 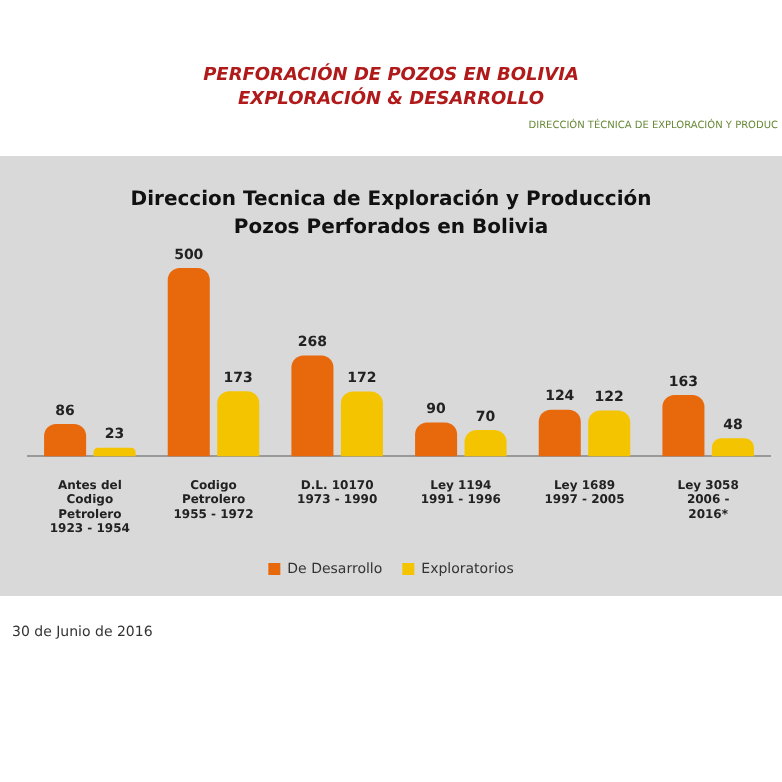 What do you see at coordinates (391, 200) in the screenshot?
I see `chart-title: Direccion Tecnica de Exploración y Producción` at bounding box center [391, 200].